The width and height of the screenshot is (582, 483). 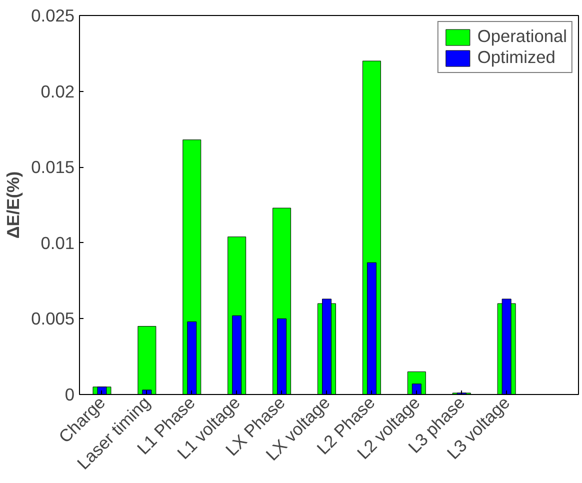 What do you see at coordinates (53, 16) in the screenshot?
I see `y-tick-label: 0.025` at bounding box center [53, 16].